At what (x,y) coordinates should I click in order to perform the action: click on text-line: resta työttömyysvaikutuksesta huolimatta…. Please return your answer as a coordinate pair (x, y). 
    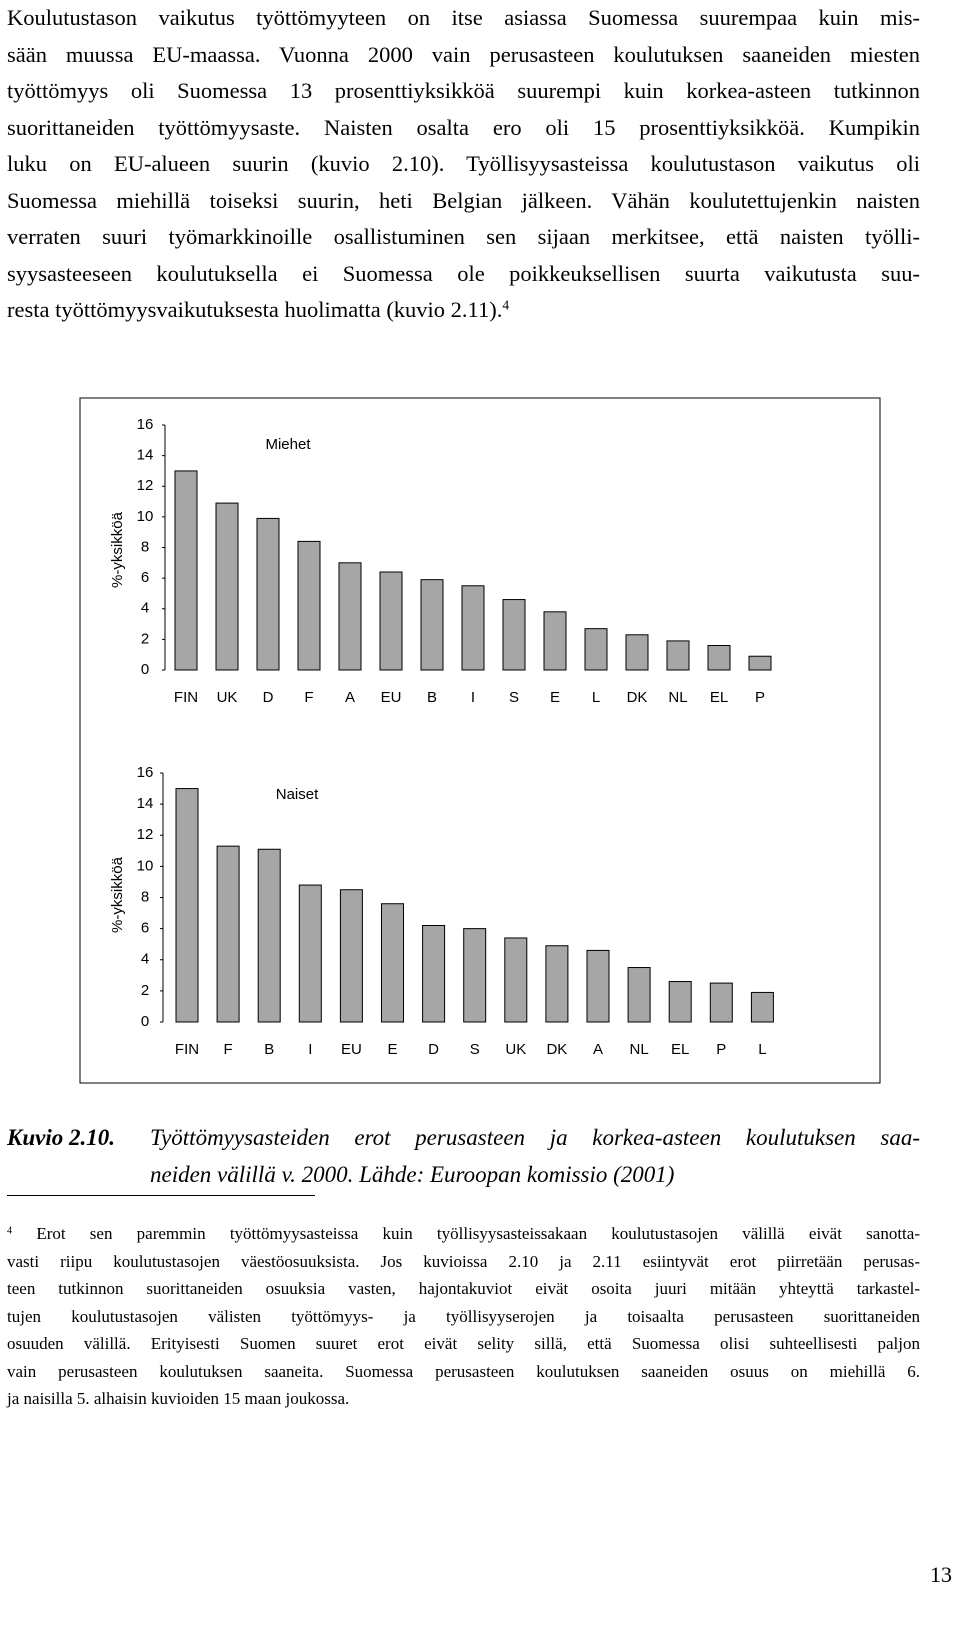
    Looking at the image, I should click on (463, 310).